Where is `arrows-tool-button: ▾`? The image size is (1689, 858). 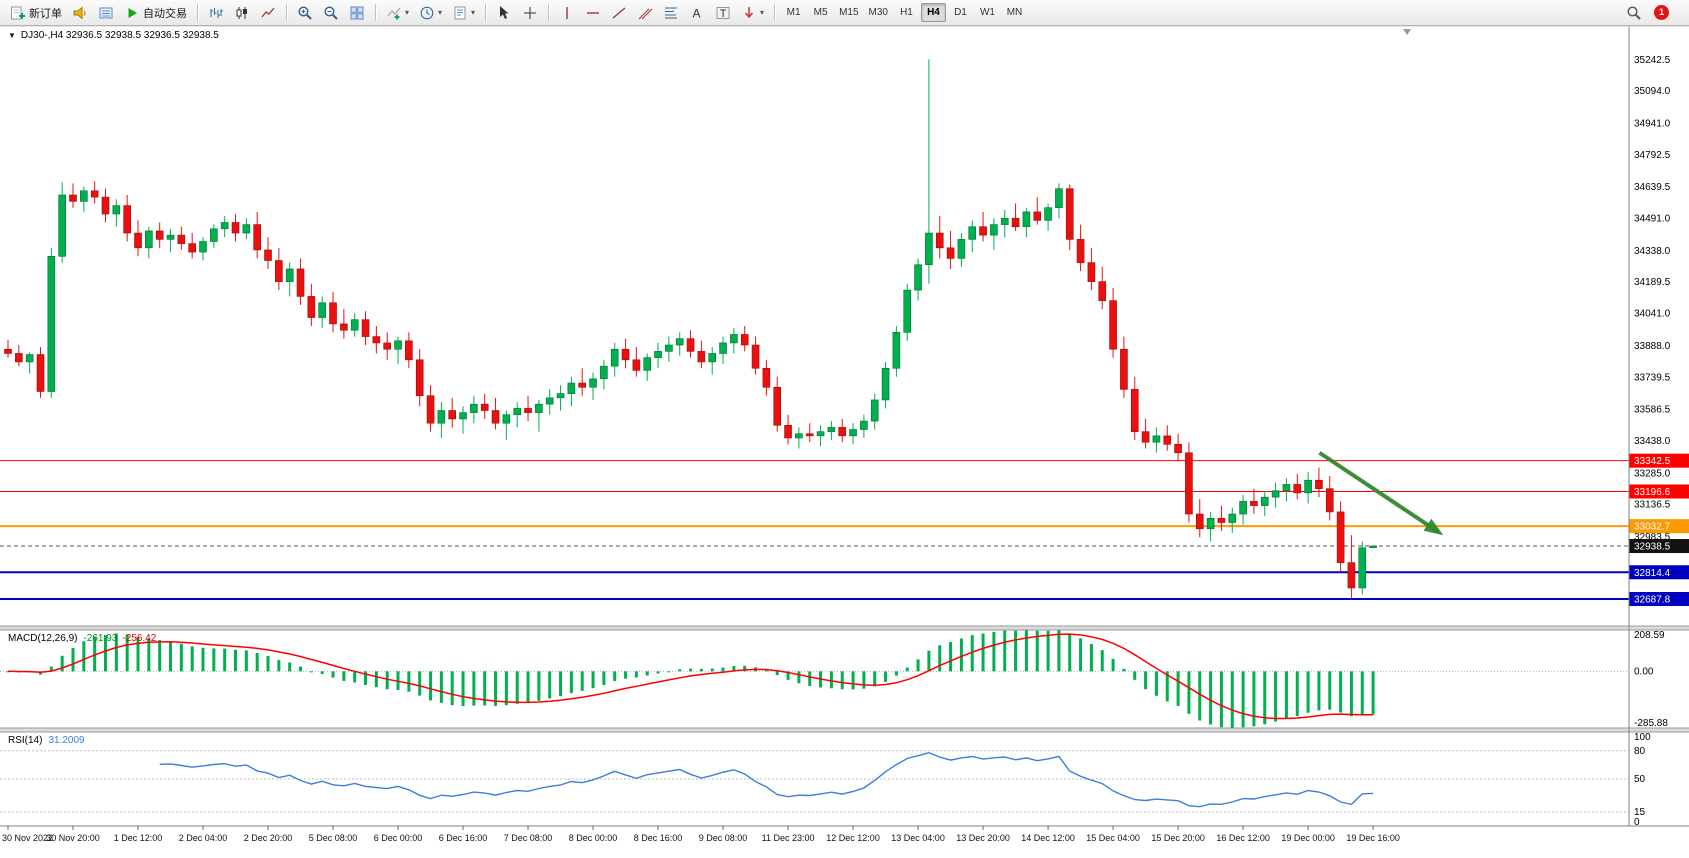 arrows-tool-button: ▾ is located at coordinates (752, 13).